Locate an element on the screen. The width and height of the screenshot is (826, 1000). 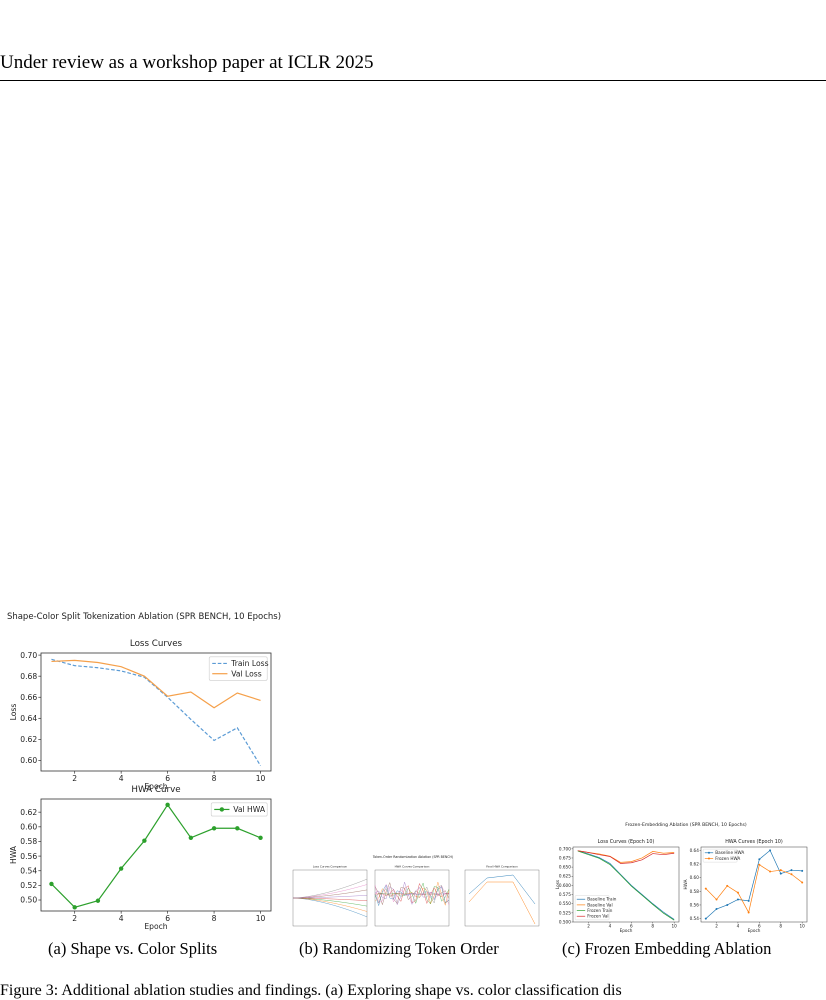
y-tick-label: 0.650 is located at coordinates (565, 867).